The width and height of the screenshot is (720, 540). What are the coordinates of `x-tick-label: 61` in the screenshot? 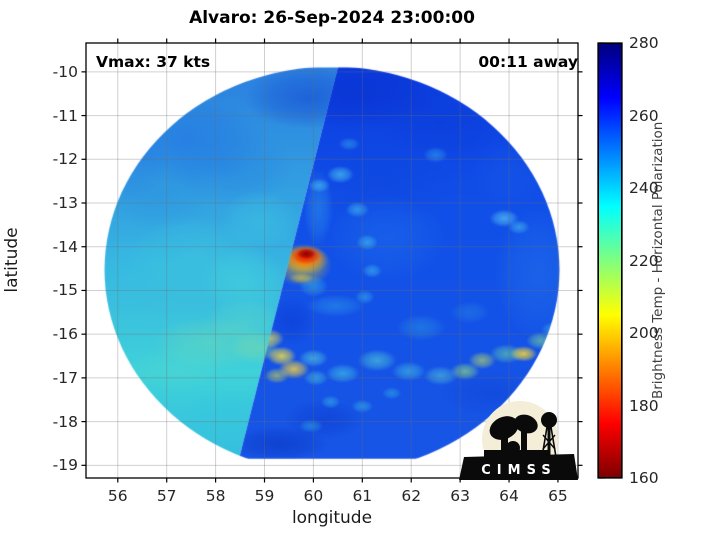 It's located at (362, 496).